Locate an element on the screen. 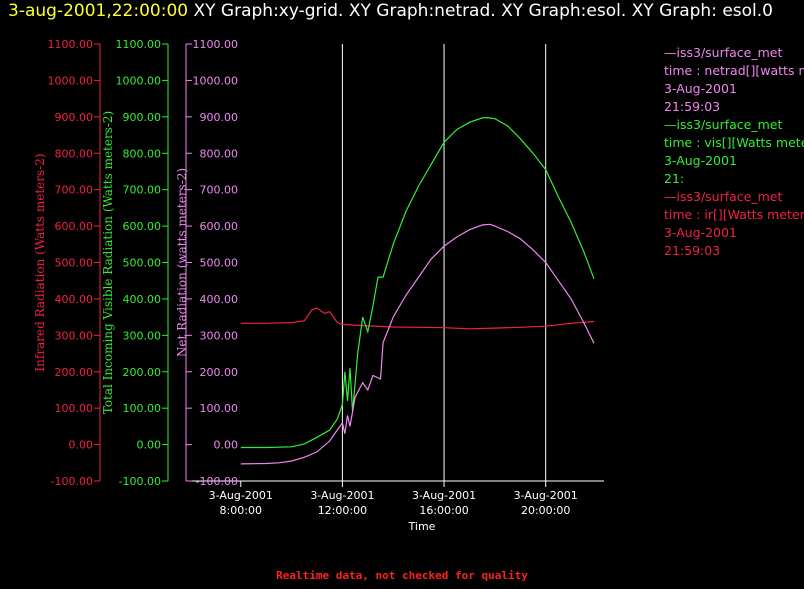 The height and width of the screenshot is (589, 804). y-tick-label-net-7: 600.00 is located at coordinates (219, 226).